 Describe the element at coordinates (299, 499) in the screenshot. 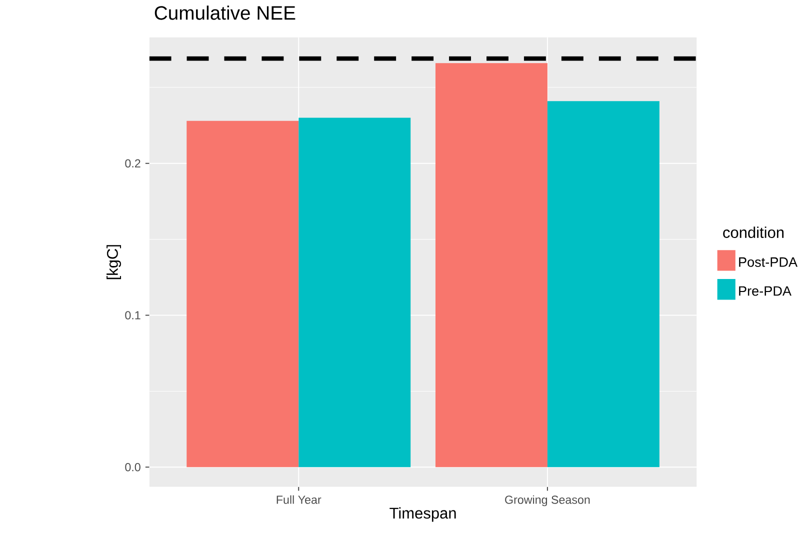

I see `x-tick-label: Full Year` at that location.